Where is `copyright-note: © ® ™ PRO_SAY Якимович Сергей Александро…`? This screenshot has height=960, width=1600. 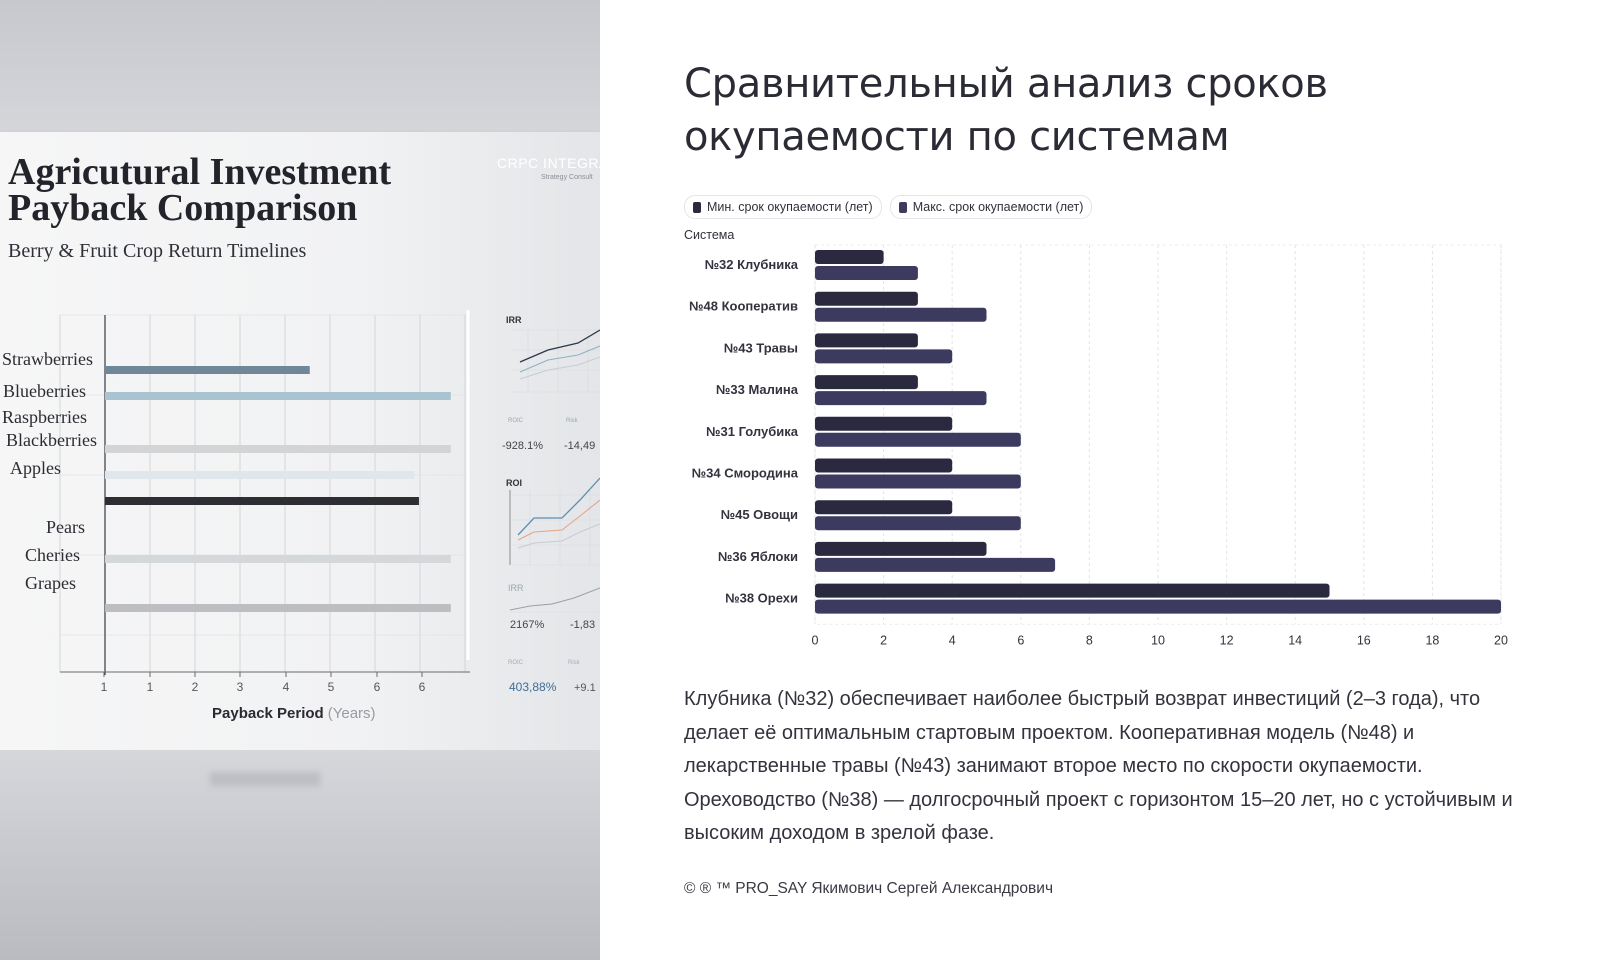
copyright-note: © ® ™ PRO_SAY Якимович Сергей Александро… is located at coordinates (869, 888).